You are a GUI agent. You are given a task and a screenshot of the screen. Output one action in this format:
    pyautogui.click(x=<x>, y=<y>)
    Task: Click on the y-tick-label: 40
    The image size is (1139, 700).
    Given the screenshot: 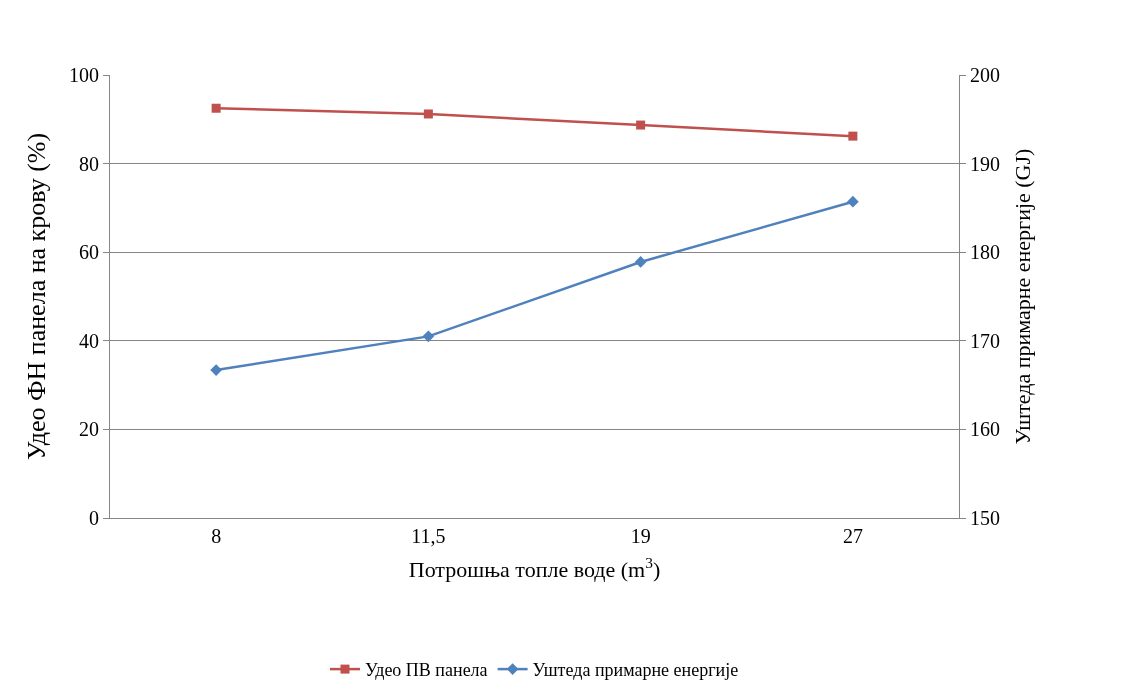 What is the action you would take?
    pyautogui.click(x=89, y=340)
    